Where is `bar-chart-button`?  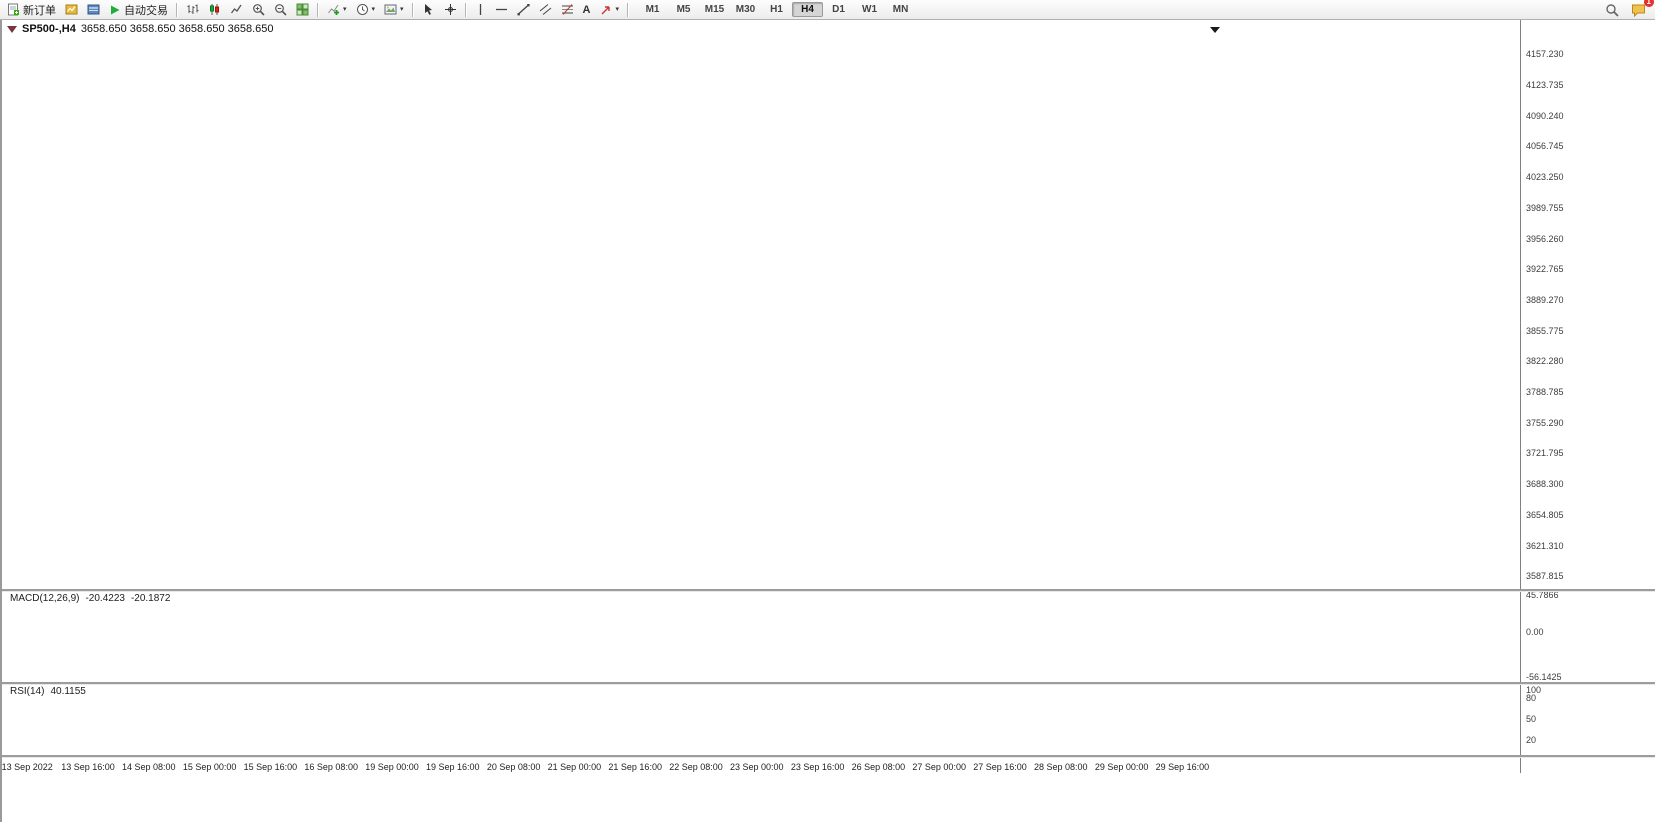 bar-chart-button is located at coordinates (192, 9).